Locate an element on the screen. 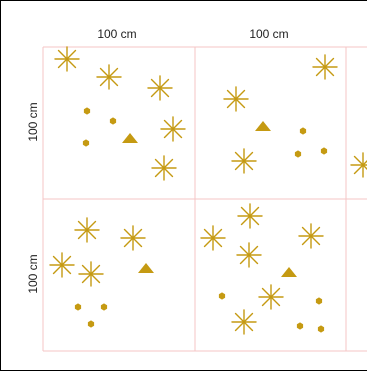  side-dimension-label-top: 100 cm is located at coordinates (33, 121).